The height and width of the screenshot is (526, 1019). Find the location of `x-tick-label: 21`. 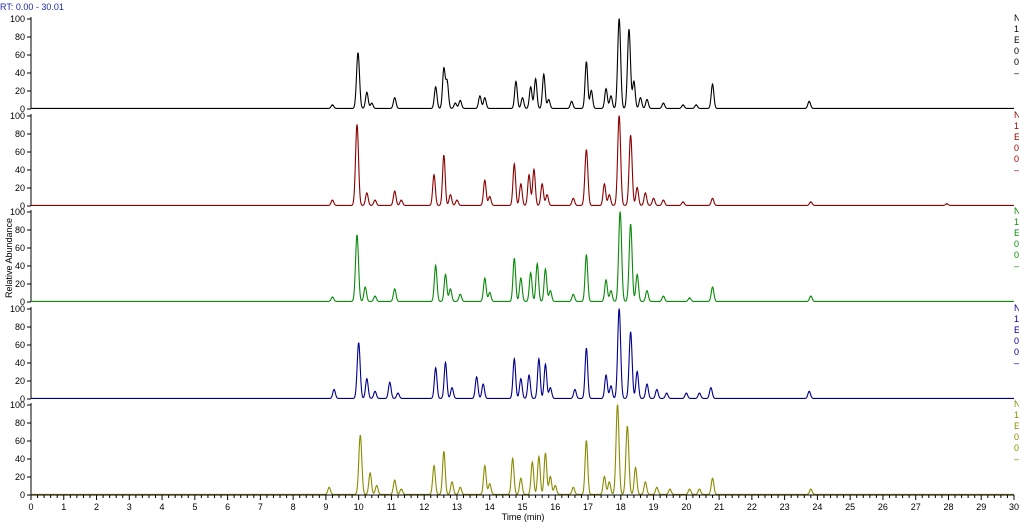

x-tick-label: 21 is located at coordinates (719, 507).